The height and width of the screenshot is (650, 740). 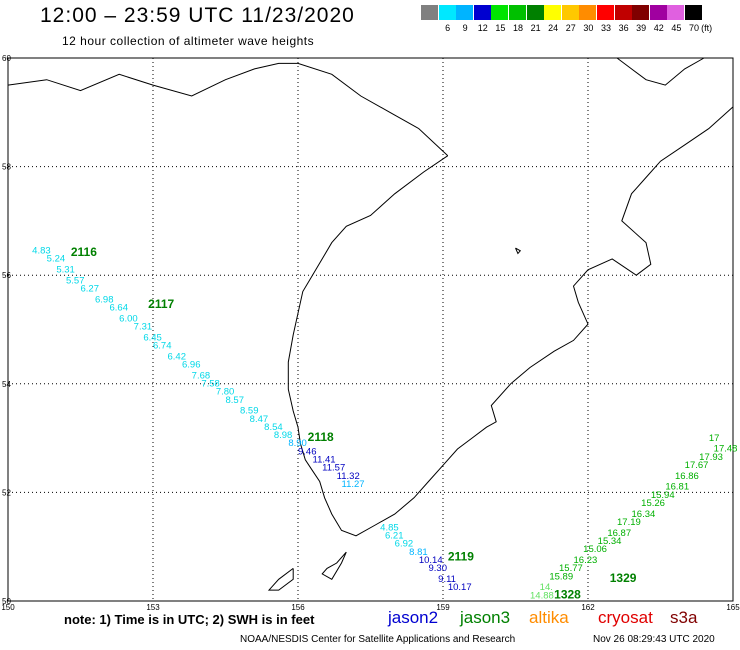 I want to click on swh-observation: 6.98, so click(x=104, y=299).